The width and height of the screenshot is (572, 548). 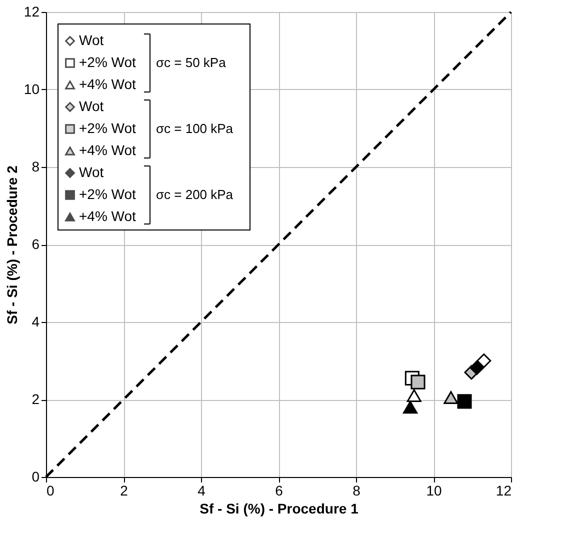 What do you see at coordinates (36, 322) in the screenshot?
I see `y-tick-label: 4` at bounding box center [36, 322].